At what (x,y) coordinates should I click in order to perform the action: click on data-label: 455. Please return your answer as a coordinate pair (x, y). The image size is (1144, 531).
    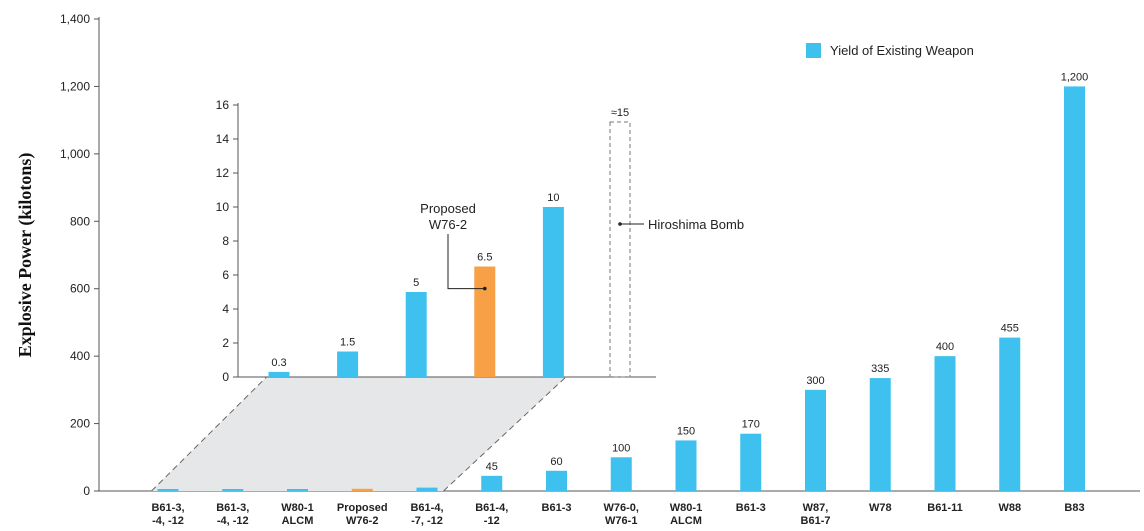
    Looking at the image, I should click on (1010, 329).